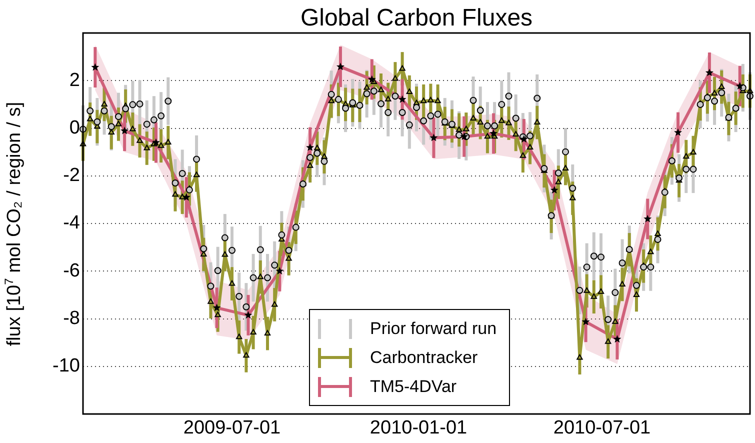  I want to click on y-tick-label: -8, so click(71, 318).